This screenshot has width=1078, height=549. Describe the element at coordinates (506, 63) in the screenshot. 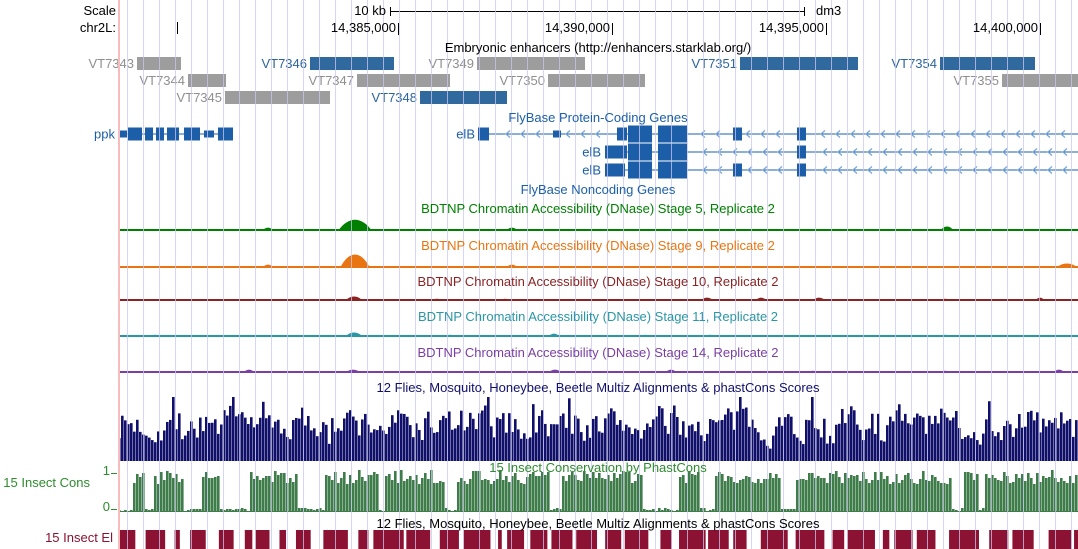

I see `enhancer-item-VT7349: VT7349` at that location.